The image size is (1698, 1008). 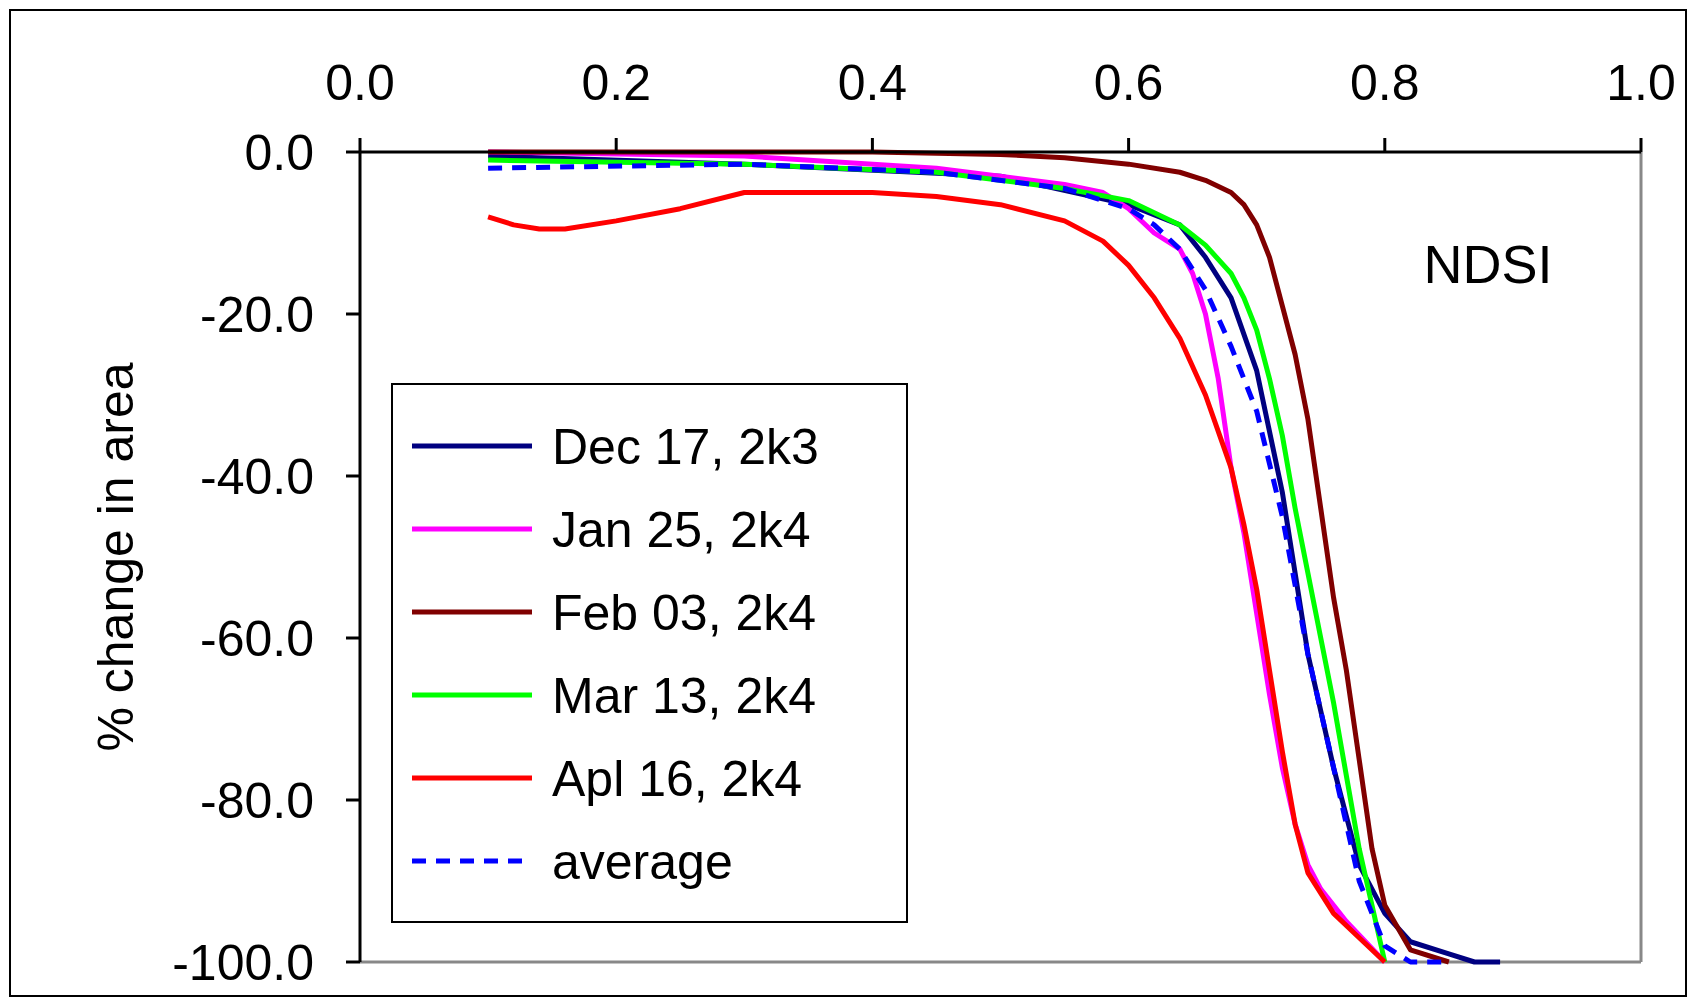 What do you see at coordinates (642, 861) in the screenshot?
I see `legend-label: average` at bounding box center [642, 861].